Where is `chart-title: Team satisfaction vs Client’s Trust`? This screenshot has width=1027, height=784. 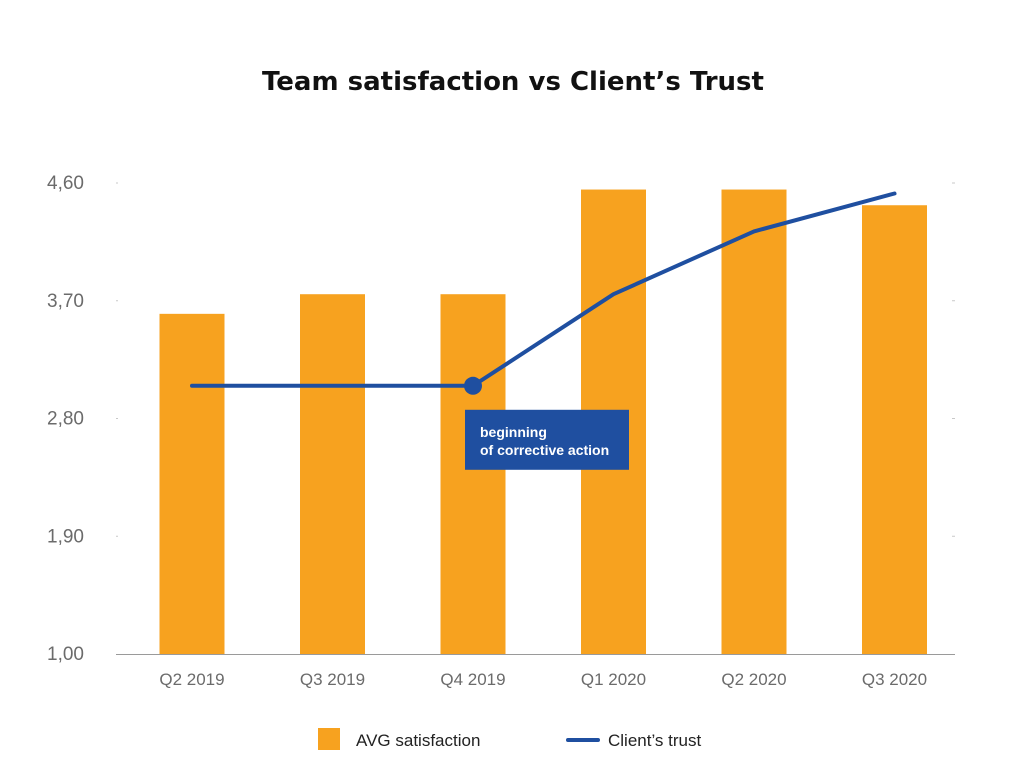 chart-title: Team satisfaction vs Client’s Trust is located at coordinates (513, 82).